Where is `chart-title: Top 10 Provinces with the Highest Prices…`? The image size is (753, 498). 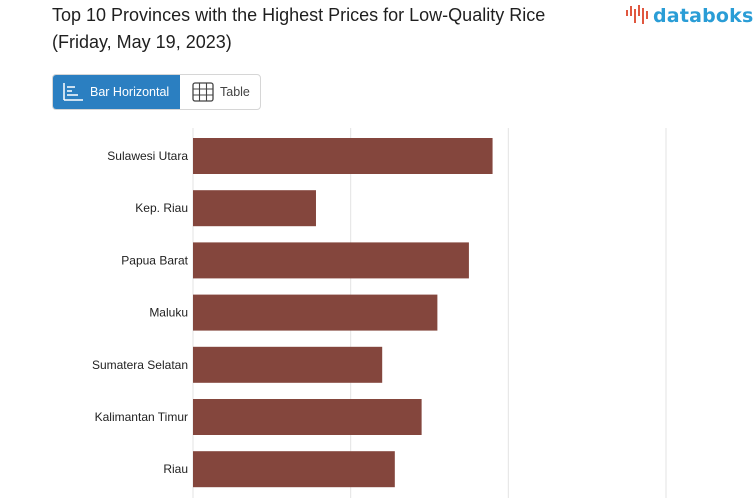 chart-title: Top 10 Provinces with the Highest Prices… is located at coordinates (332, 29).